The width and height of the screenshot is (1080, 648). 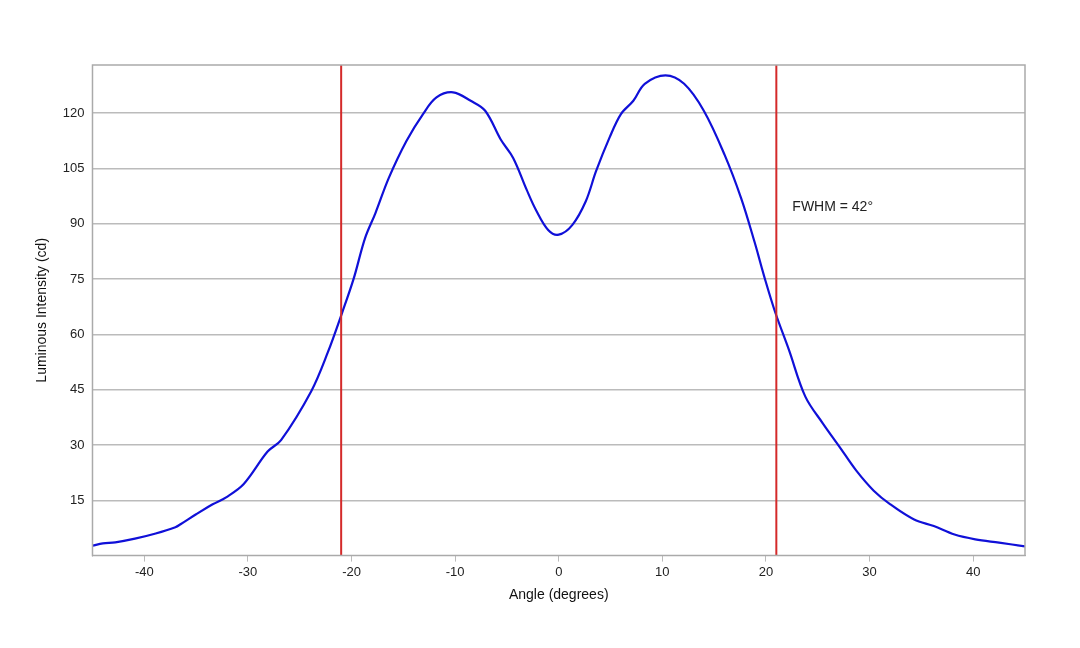 I want to click on x-tick-label: 30, so click(x=869, y=571).